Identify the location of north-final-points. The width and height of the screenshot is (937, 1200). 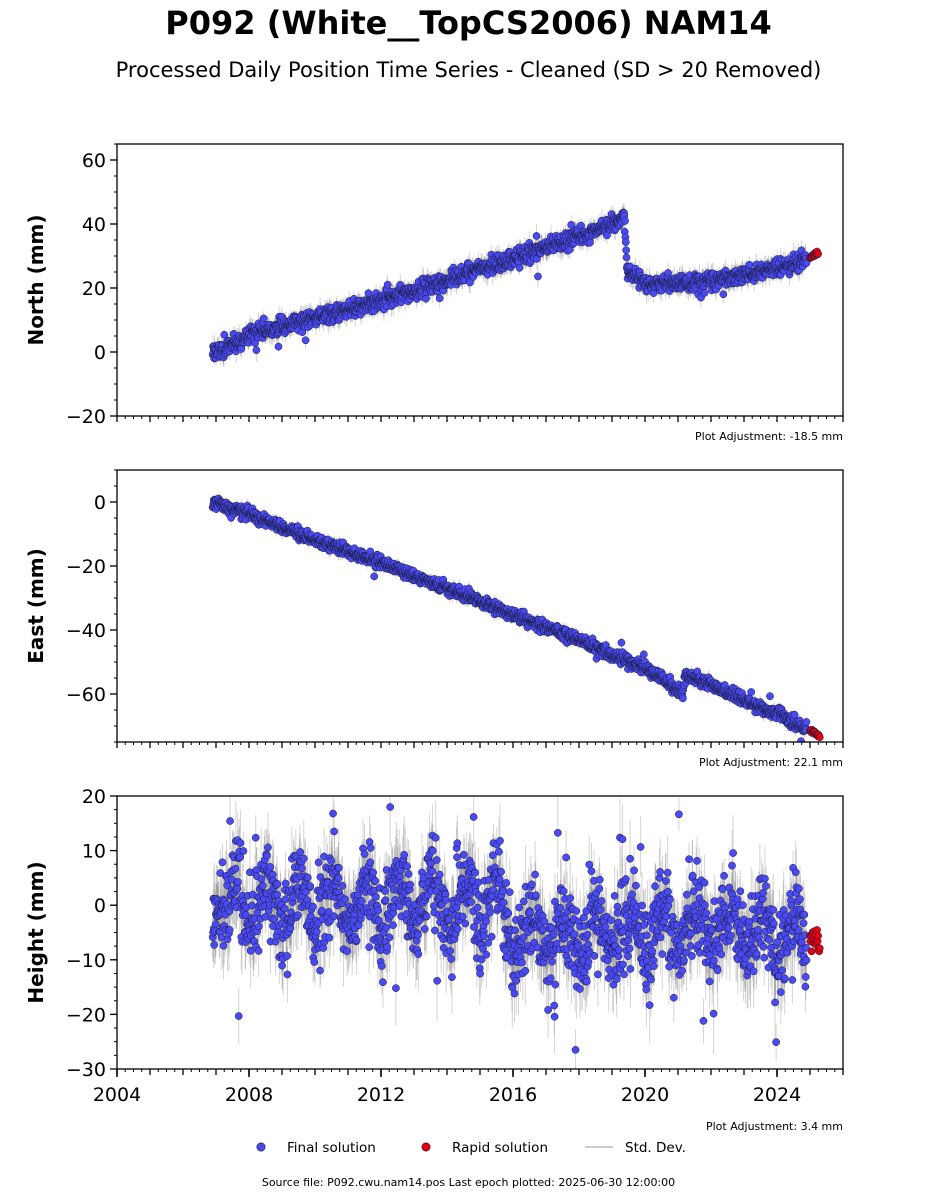
(509, 285).